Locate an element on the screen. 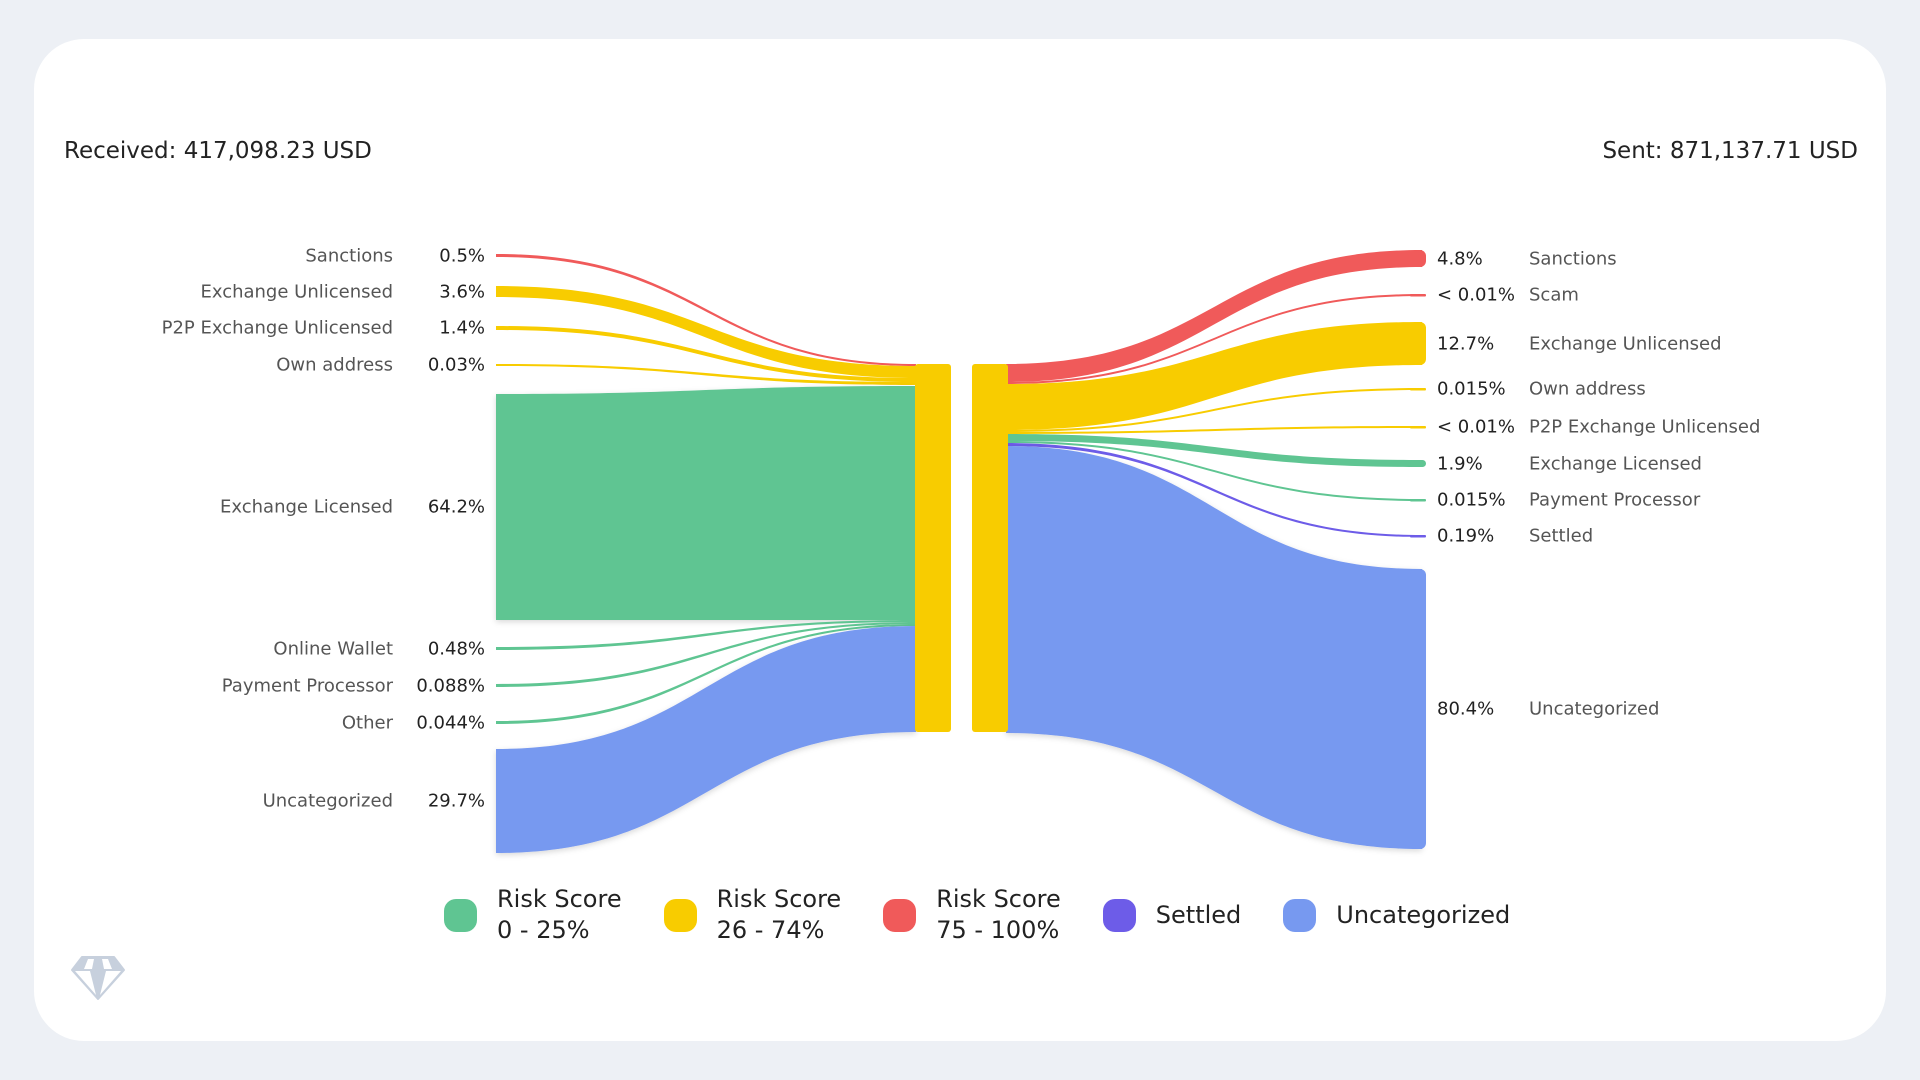 This screenshot has height=1080, width=1920. left-node-label: P2P Exchange Unlicensed is located at coordinates (277, 328).